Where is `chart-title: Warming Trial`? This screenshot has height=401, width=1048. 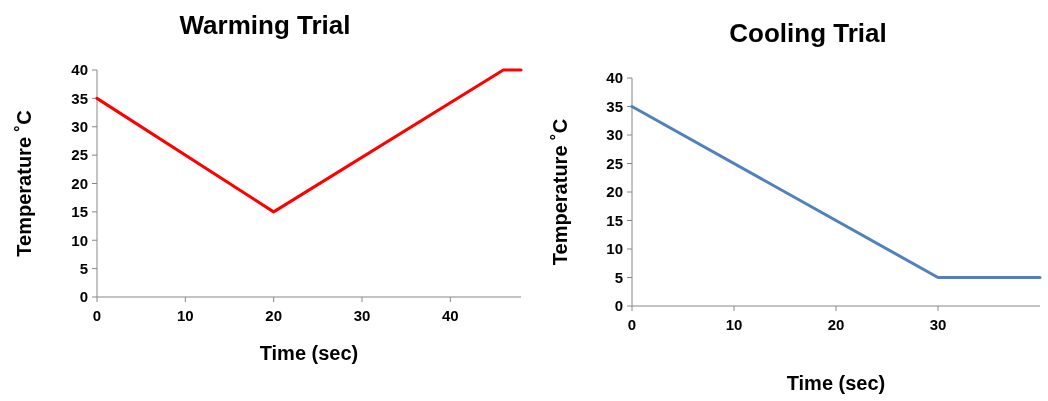 chart-title: Warming Trial is located at coordinates (265, 25).